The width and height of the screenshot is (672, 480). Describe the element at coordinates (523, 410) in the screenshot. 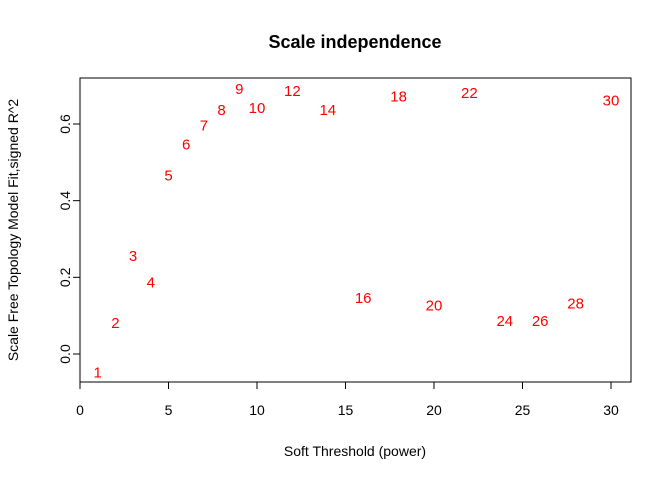

I see `x-tick-label: 25` at that location.